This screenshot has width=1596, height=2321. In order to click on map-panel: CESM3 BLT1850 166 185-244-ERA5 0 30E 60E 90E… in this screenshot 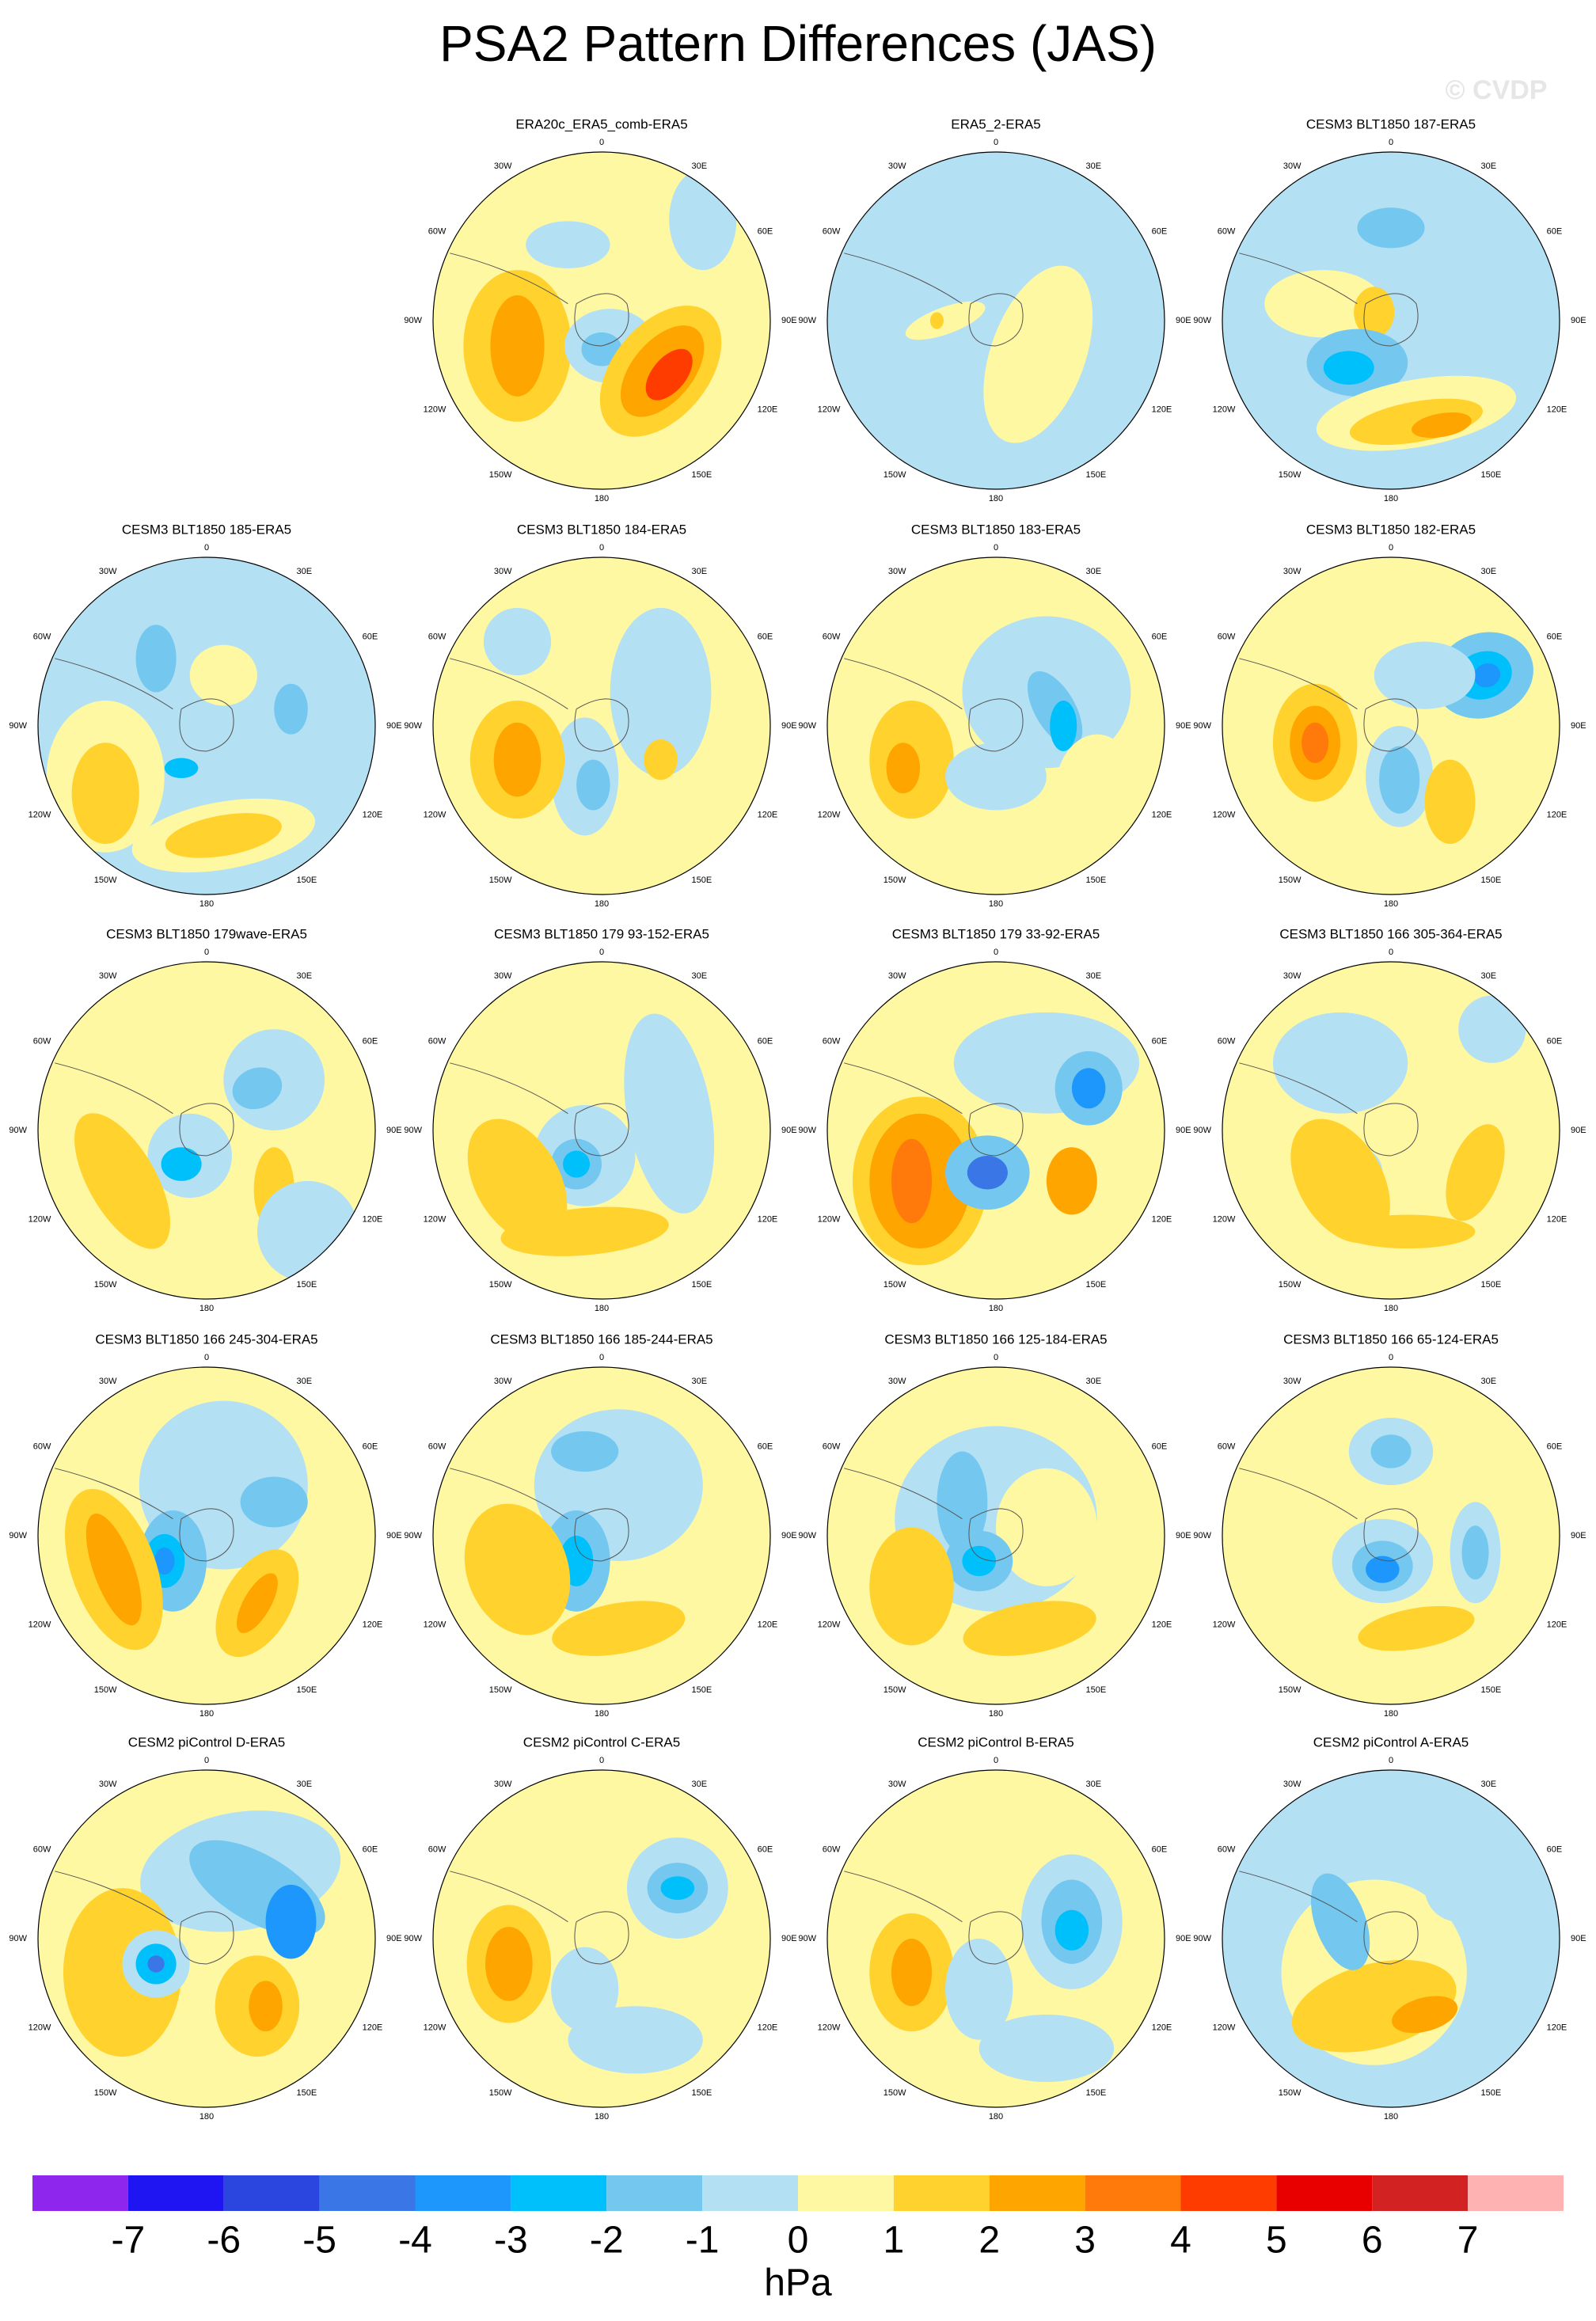, I will do `click(600, 1525)`.